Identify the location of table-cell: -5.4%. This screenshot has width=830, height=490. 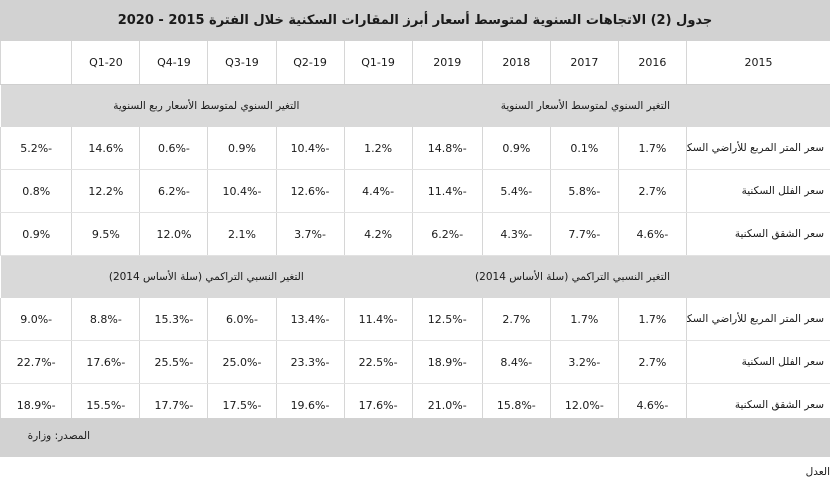
(516, 191).